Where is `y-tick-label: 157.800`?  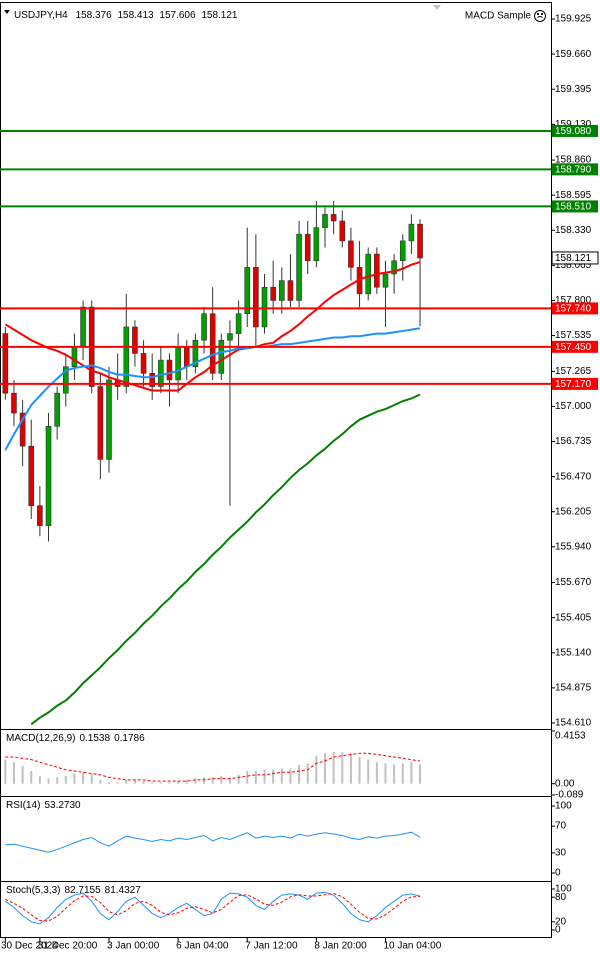 y-tick-label: 157.800 is located at coordinates (573, 300).